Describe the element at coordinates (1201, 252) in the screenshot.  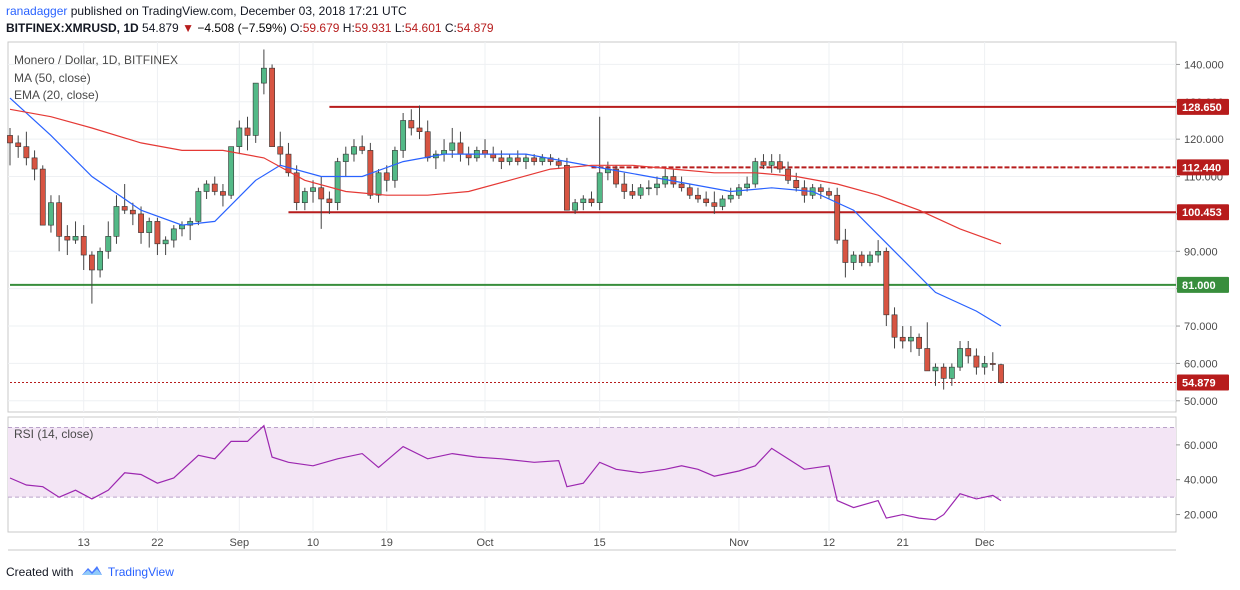
I see `price-tick-label: 90.000` at that location.